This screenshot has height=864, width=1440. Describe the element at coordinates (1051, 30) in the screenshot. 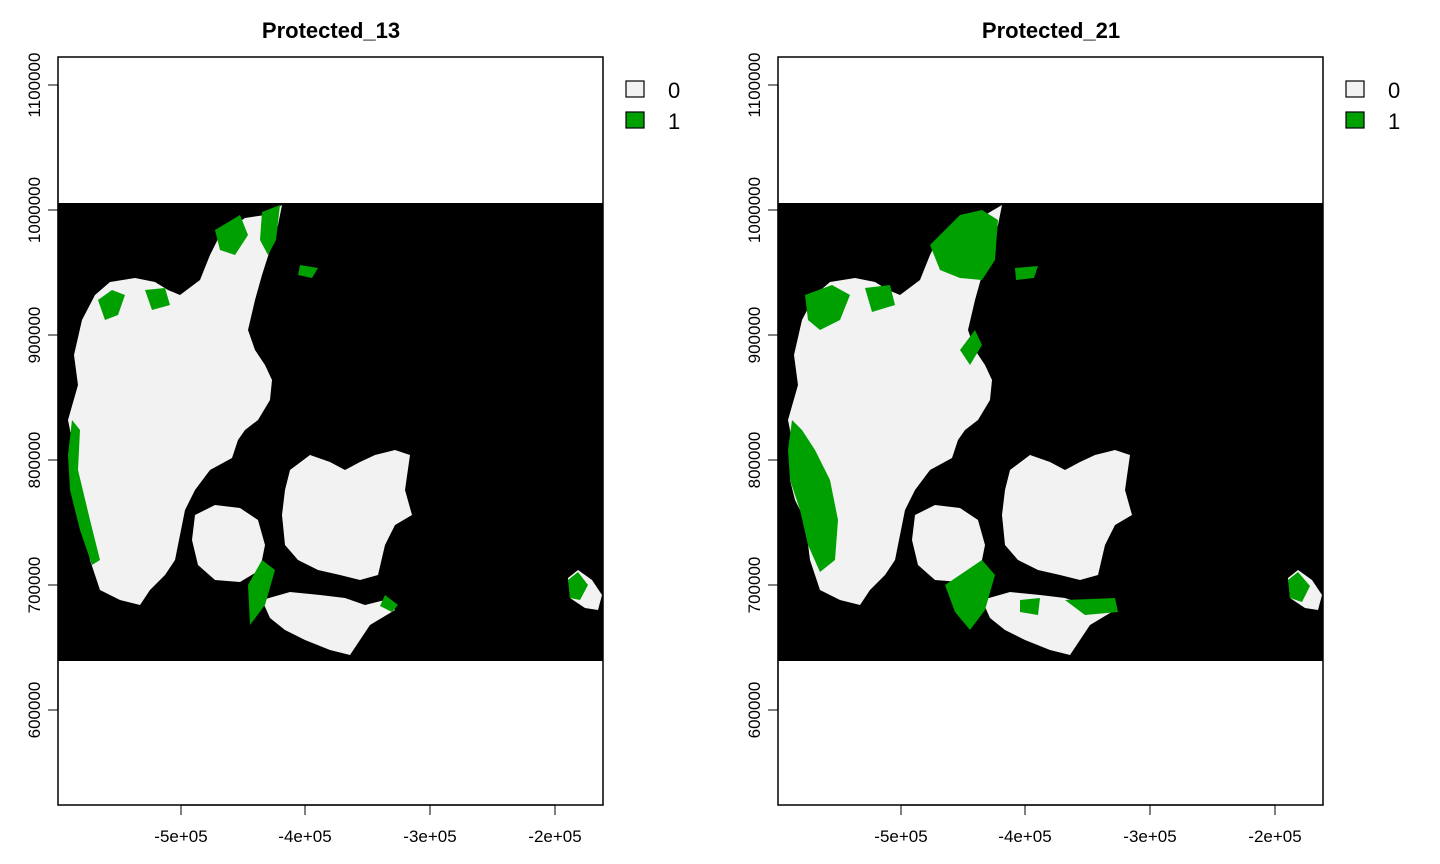

I see `panel-title: Protected_21` at that location.